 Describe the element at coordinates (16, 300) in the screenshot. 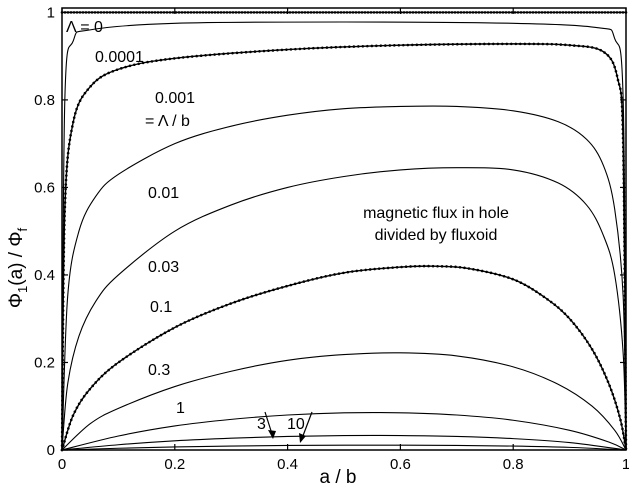

I see `y-axis-label-phi: Φ` at that location.